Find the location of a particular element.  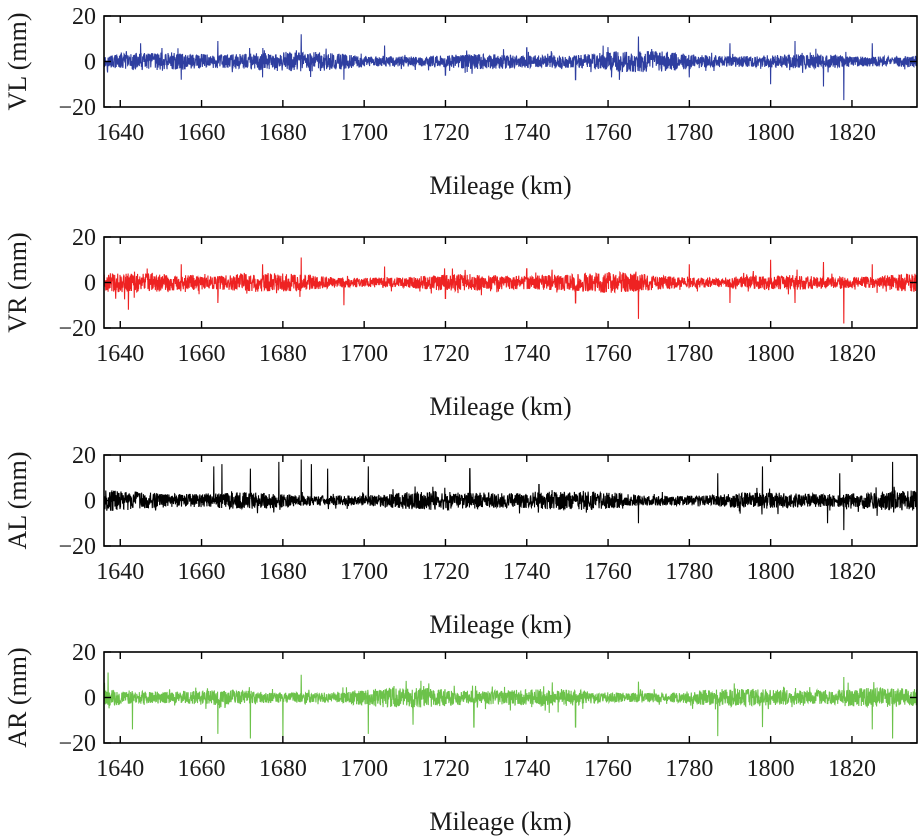

series-line-al is located at coordinates (510, 495).